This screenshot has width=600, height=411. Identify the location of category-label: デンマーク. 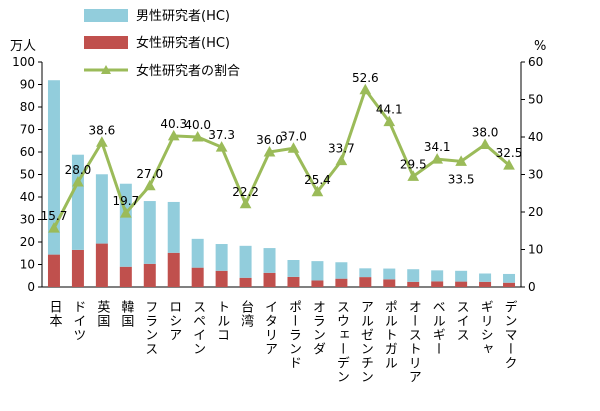
(509, 335).